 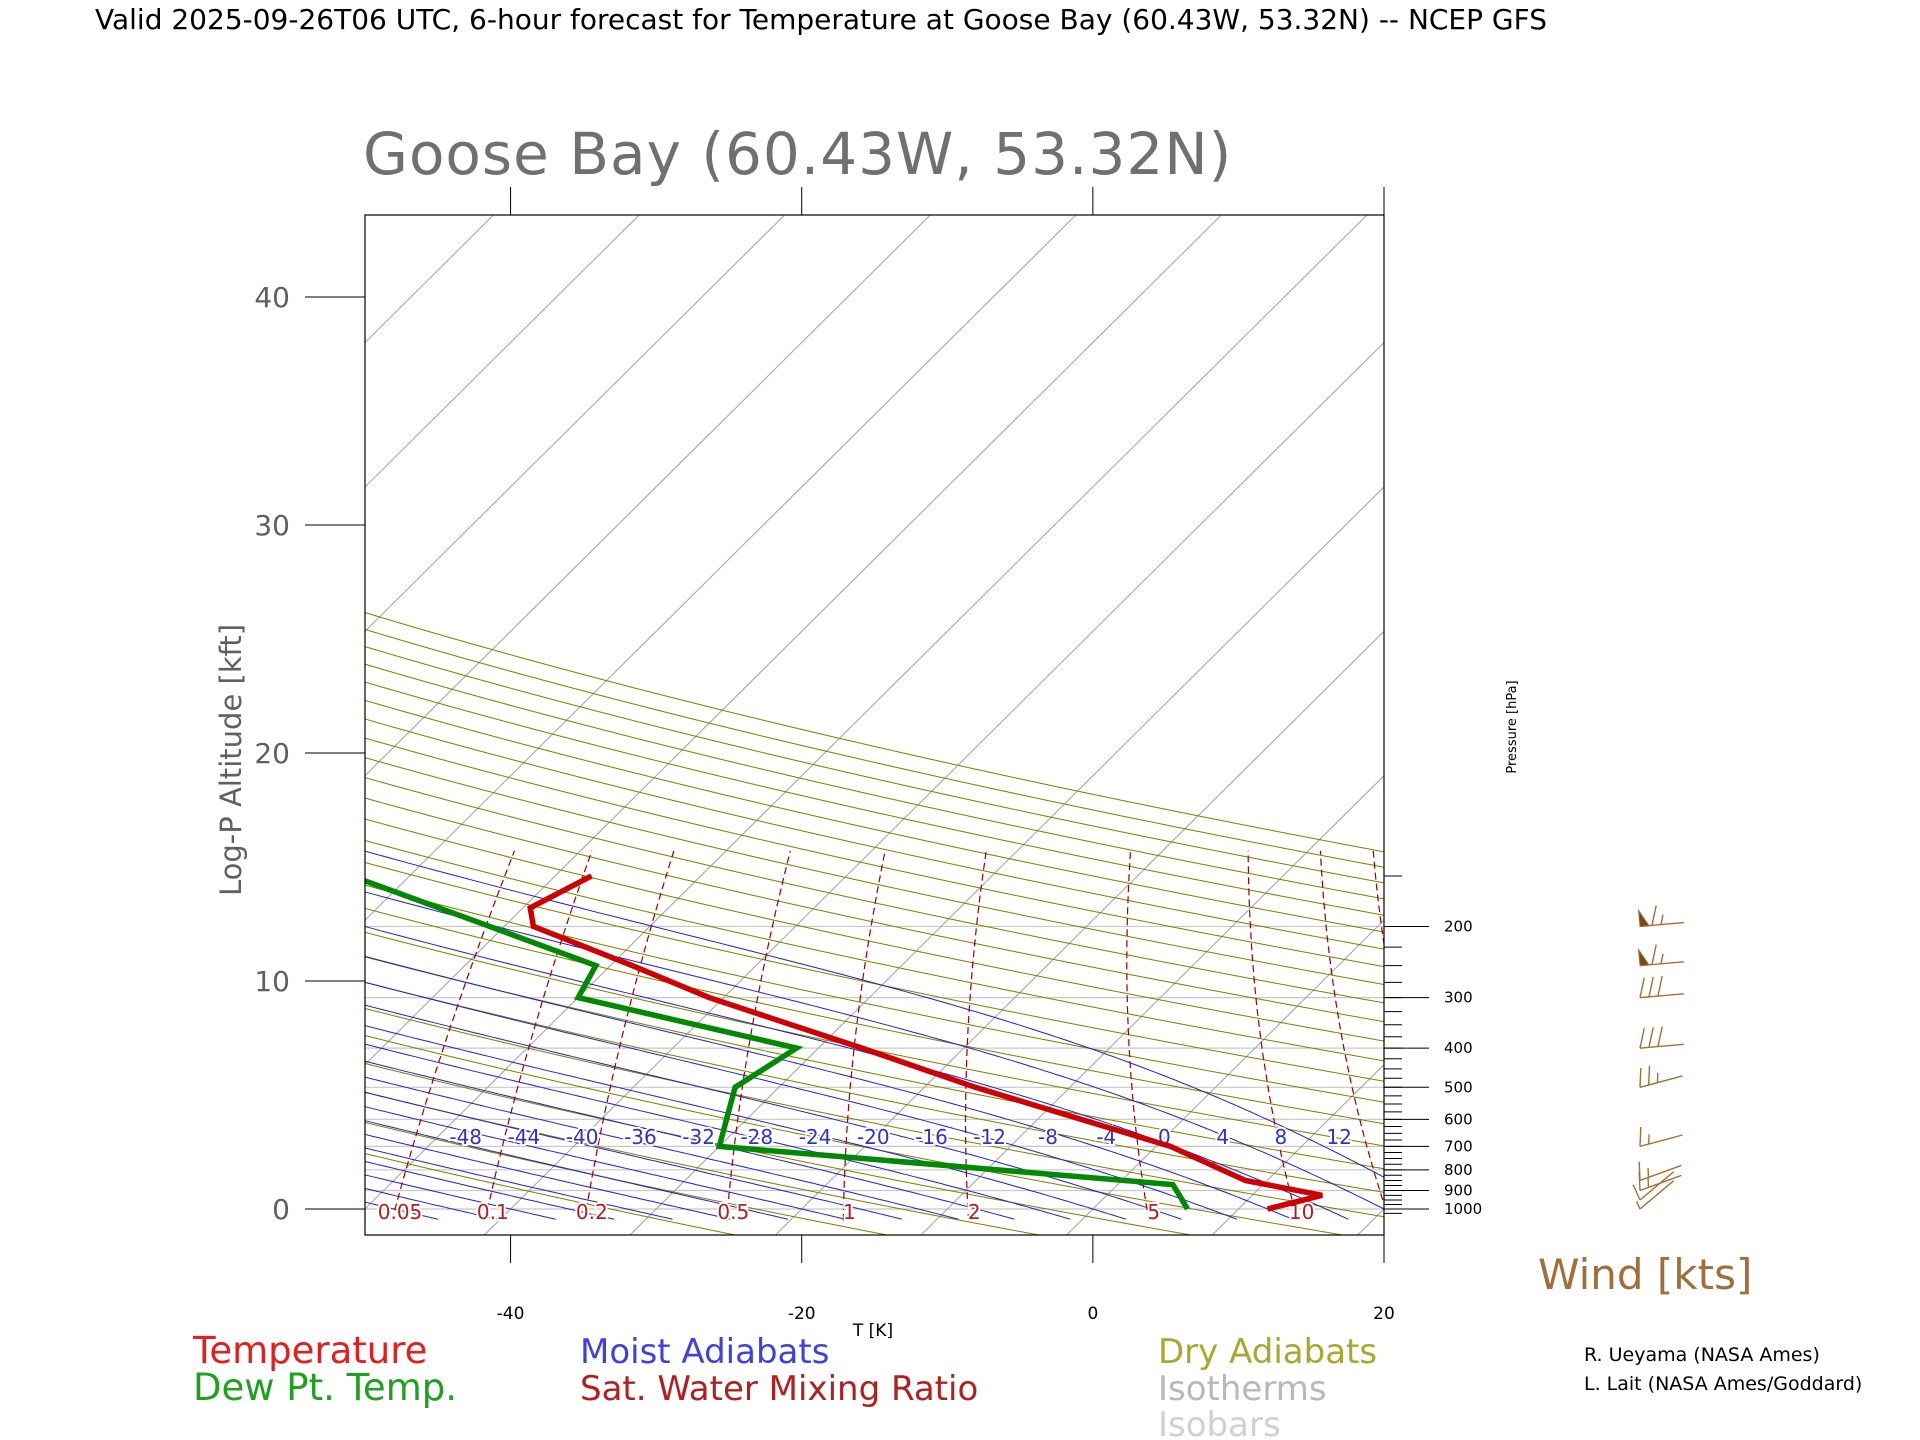 I want to click on moist-adiabat-label: -48, so click(x=465, y=1137).